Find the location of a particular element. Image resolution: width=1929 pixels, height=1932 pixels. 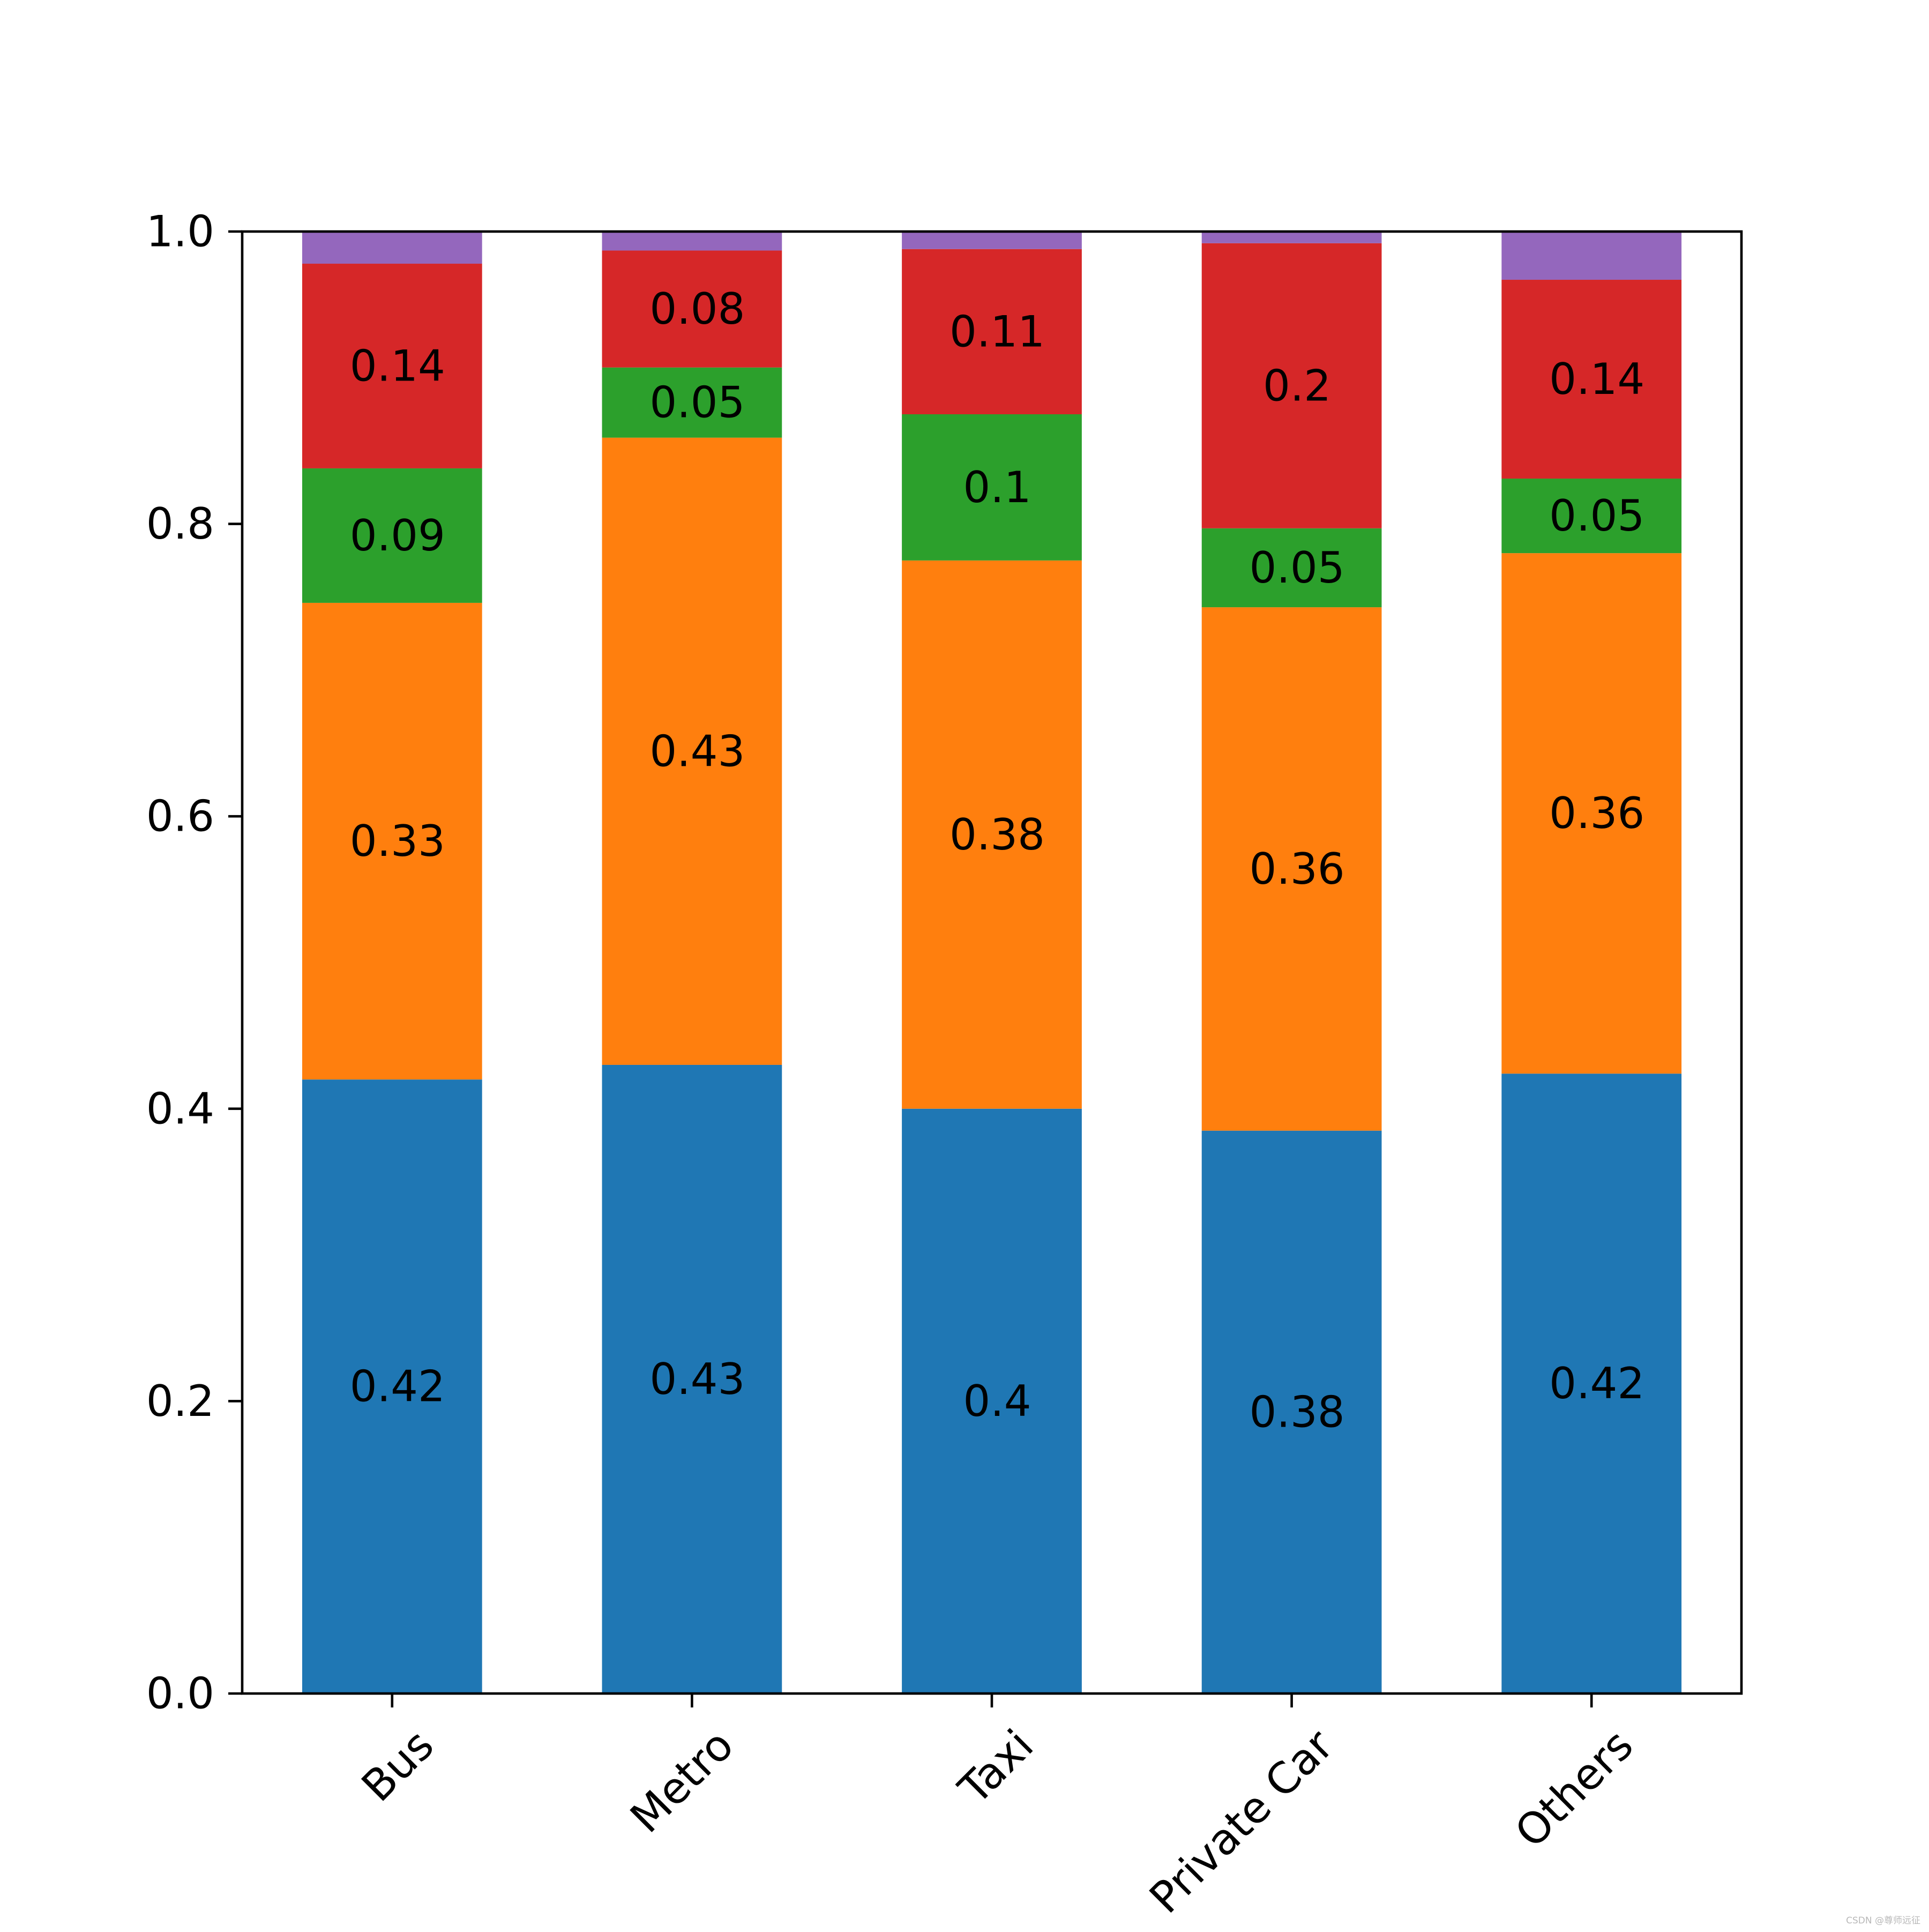

data-label: 0.2 is located at coordinates (1297, 386).